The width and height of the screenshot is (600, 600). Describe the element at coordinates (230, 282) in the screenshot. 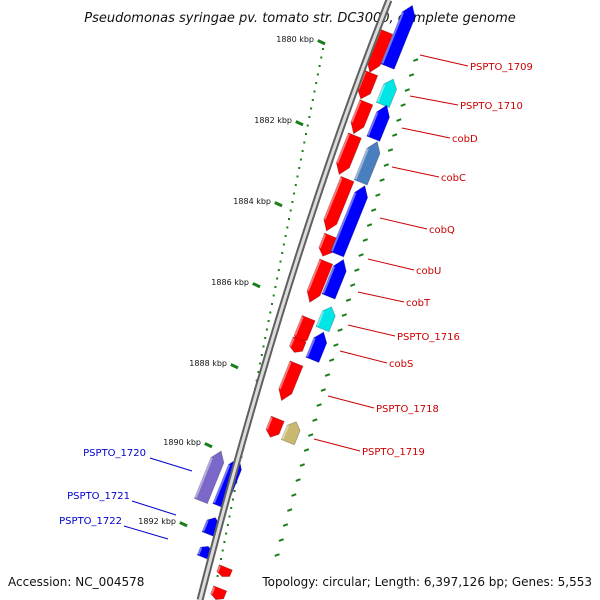

I see `scale-tick-label: 1886 kbp` at that location.